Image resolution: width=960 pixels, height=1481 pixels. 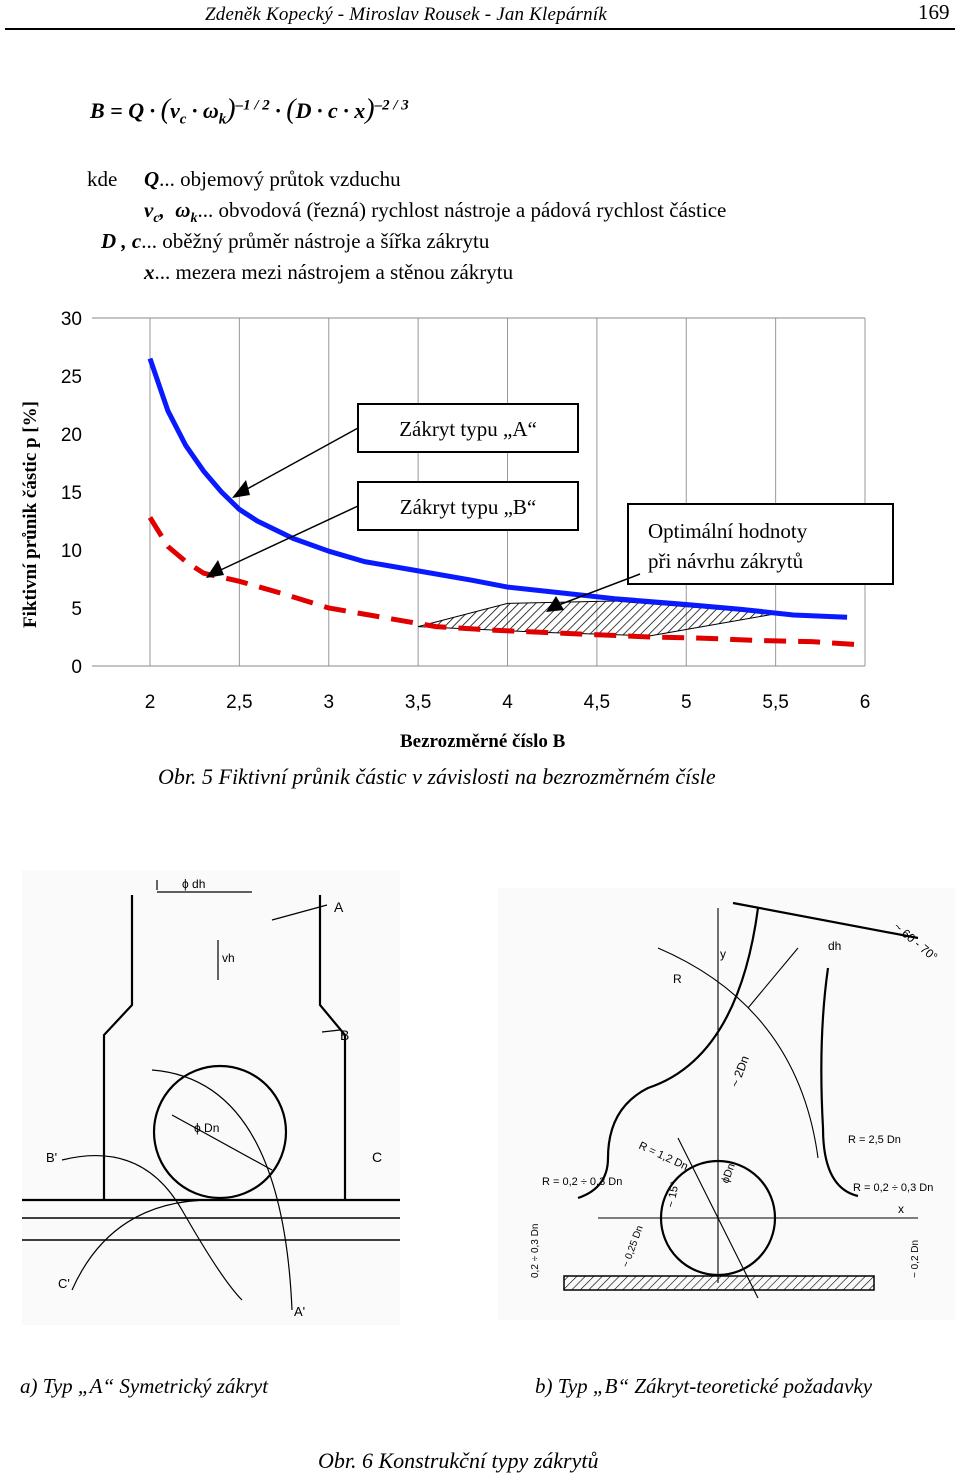 I want to click on label-r02-left: R = 0,2 ÷ 0,3 Dn, so click(x=582, y=1182).